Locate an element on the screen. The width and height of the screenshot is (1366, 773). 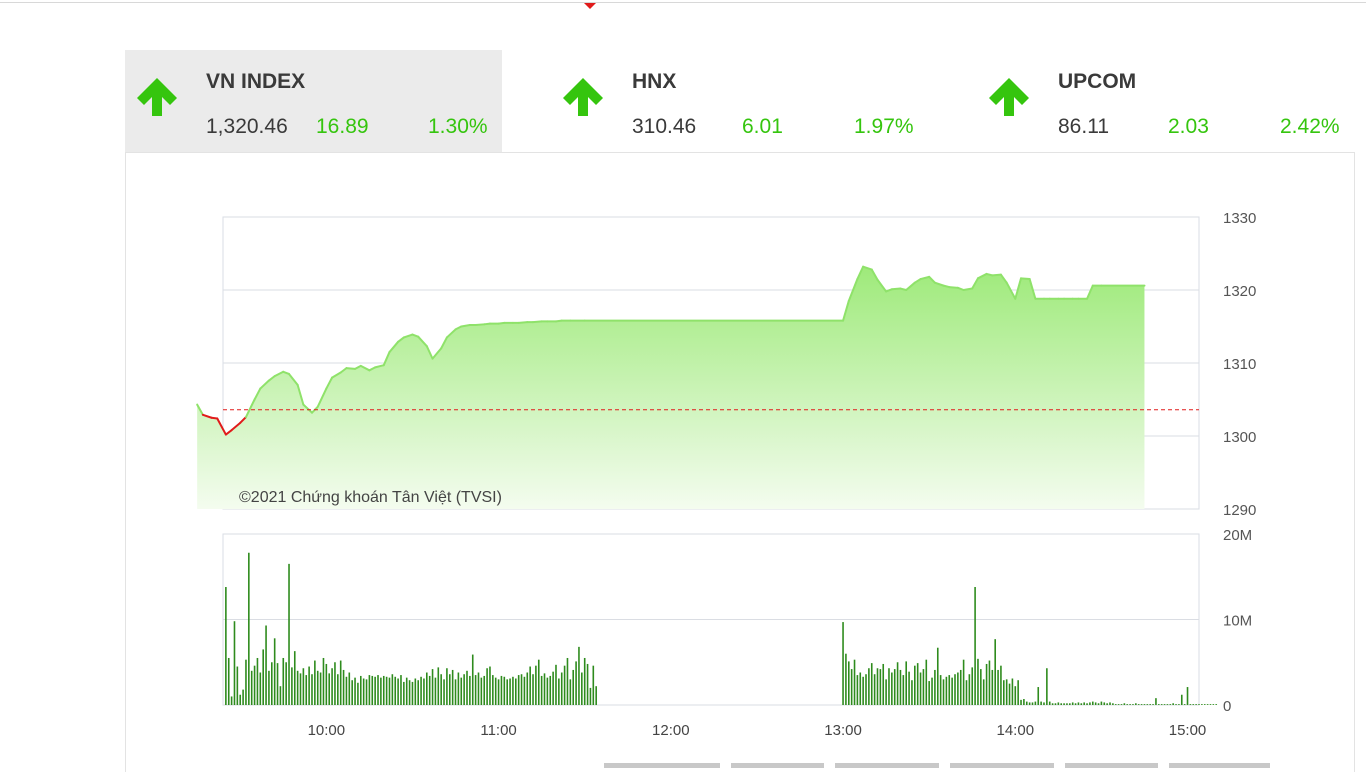
index-change: 2.03 is located at coordinates (1188, 126).